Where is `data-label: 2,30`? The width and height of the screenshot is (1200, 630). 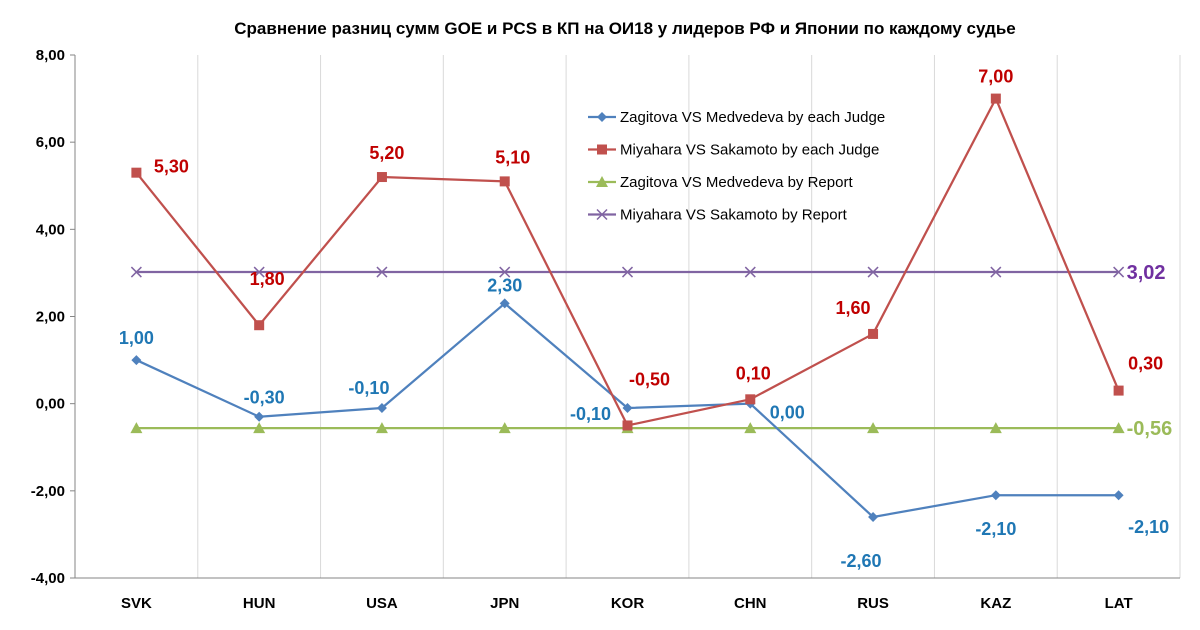
data-label: 2,30 is located at coordinates (504, 285).